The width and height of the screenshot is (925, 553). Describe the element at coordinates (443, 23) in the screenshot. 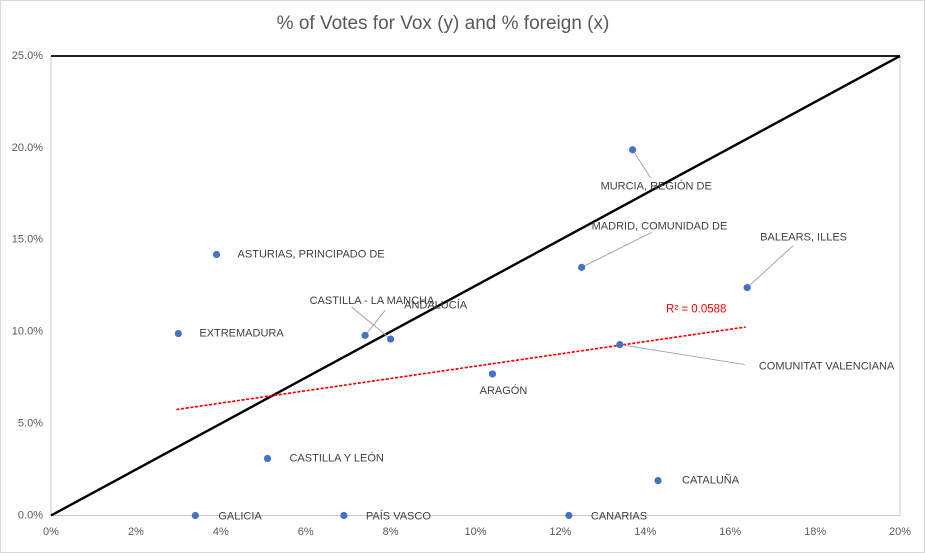

I see `chart-title: % of Votes for Vox (y) and % foreign (x)` at that location.